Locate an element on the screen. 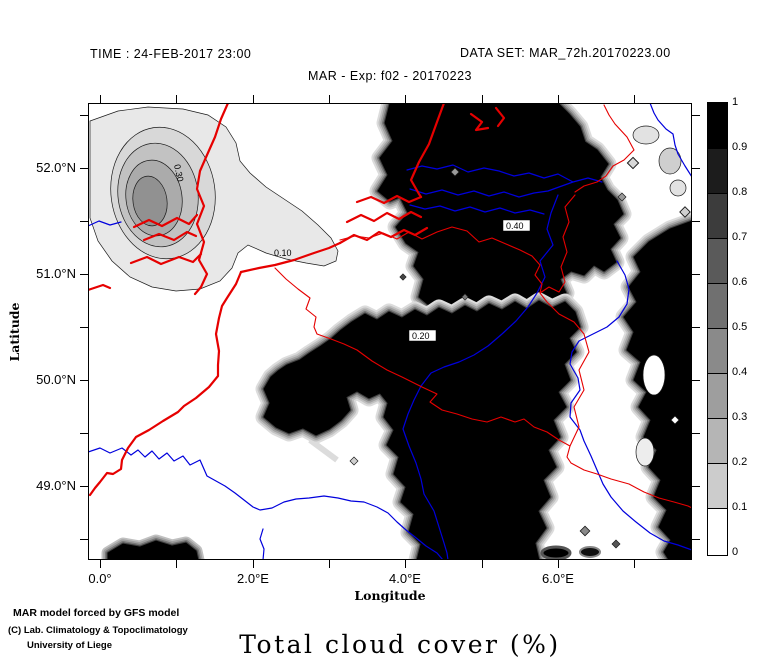  colorbar-tick-label: 1 is located at coordinates (735, 102).